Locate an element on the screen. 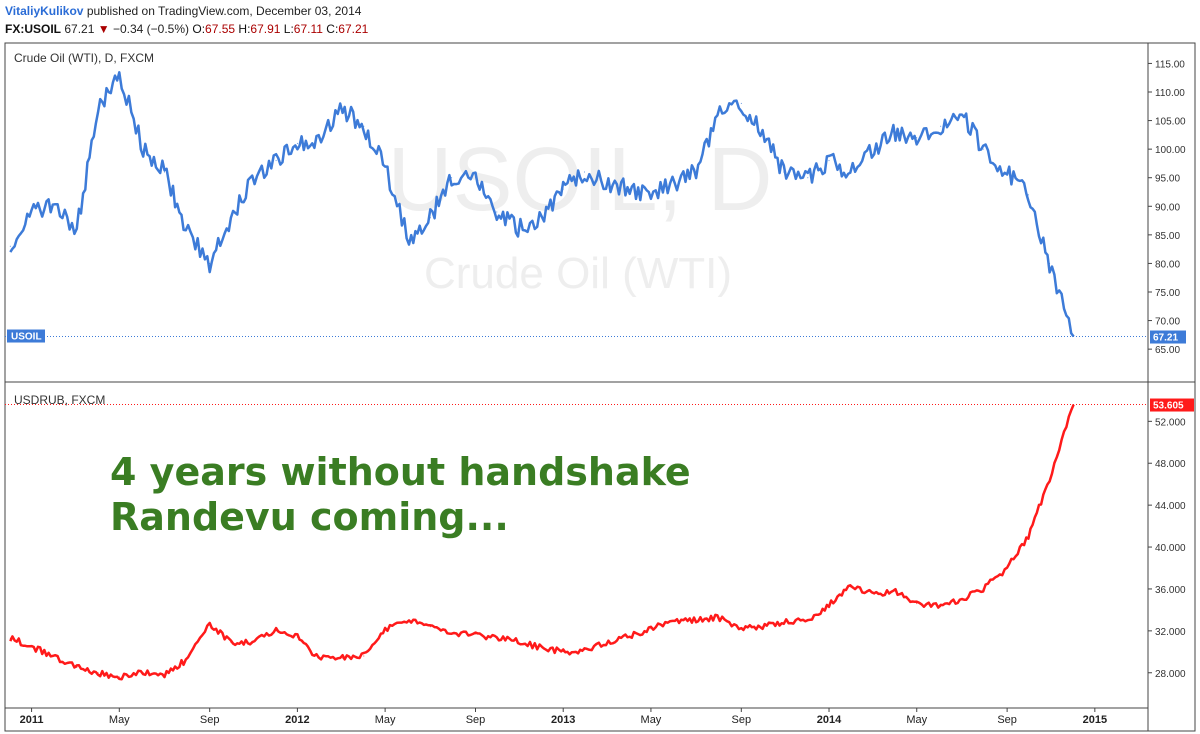 The height and width of the screenshot is (734, 1200). time-tick-label: 2014 is located at coordinates (829, 720).